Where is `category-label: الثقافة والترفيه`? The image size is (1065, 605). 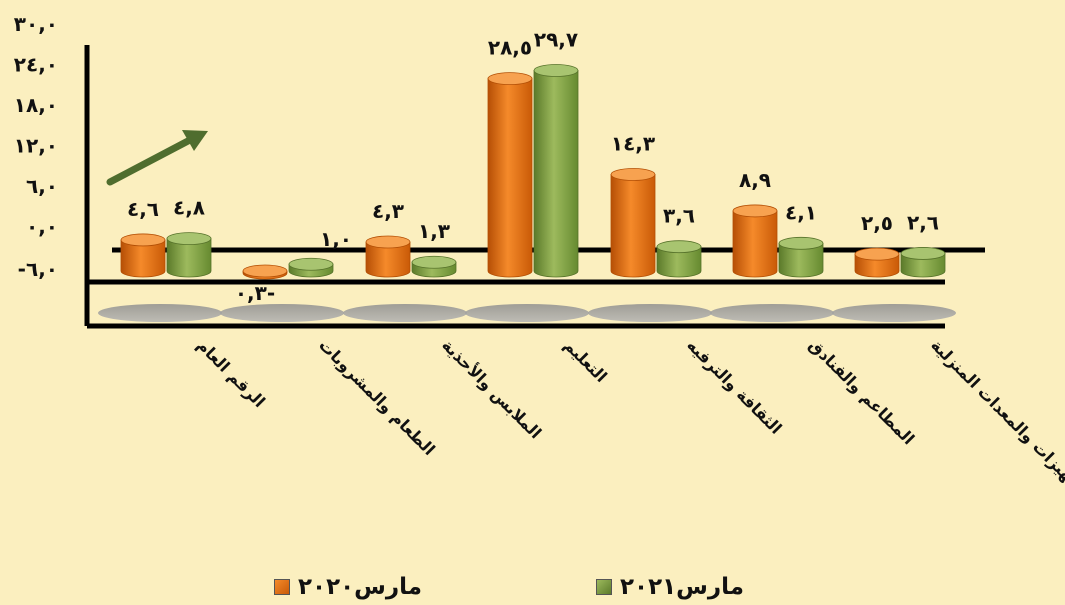 category-label: الثقافة والترفيه is located at coordinates (734, 386).